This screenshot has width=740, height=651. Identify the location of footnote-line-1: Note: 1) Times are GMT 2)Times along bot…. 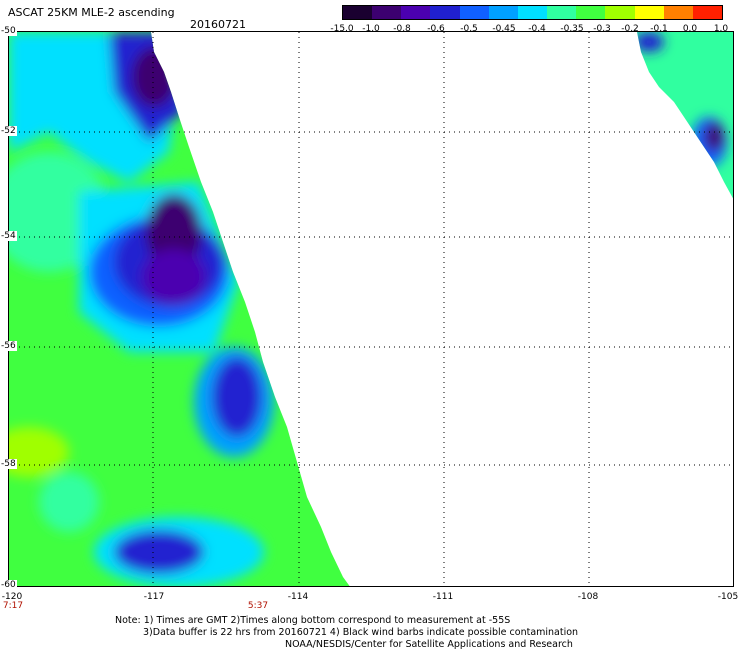
(313, 620).